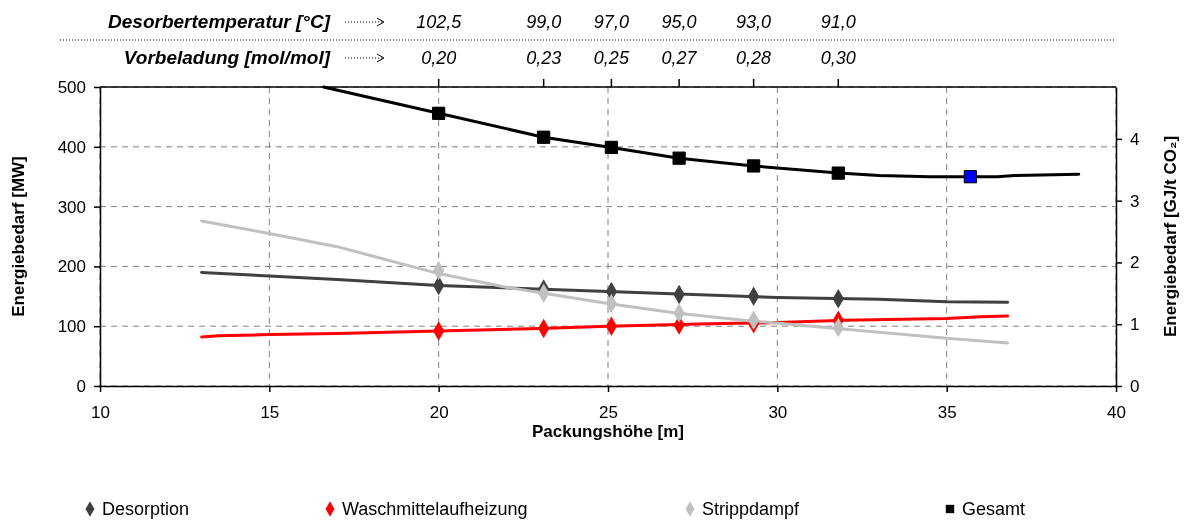 Image resolution: width=1186 pixels, height=522 pixels. I want to click on y2-tick-label: 3, so click(1135, 201).